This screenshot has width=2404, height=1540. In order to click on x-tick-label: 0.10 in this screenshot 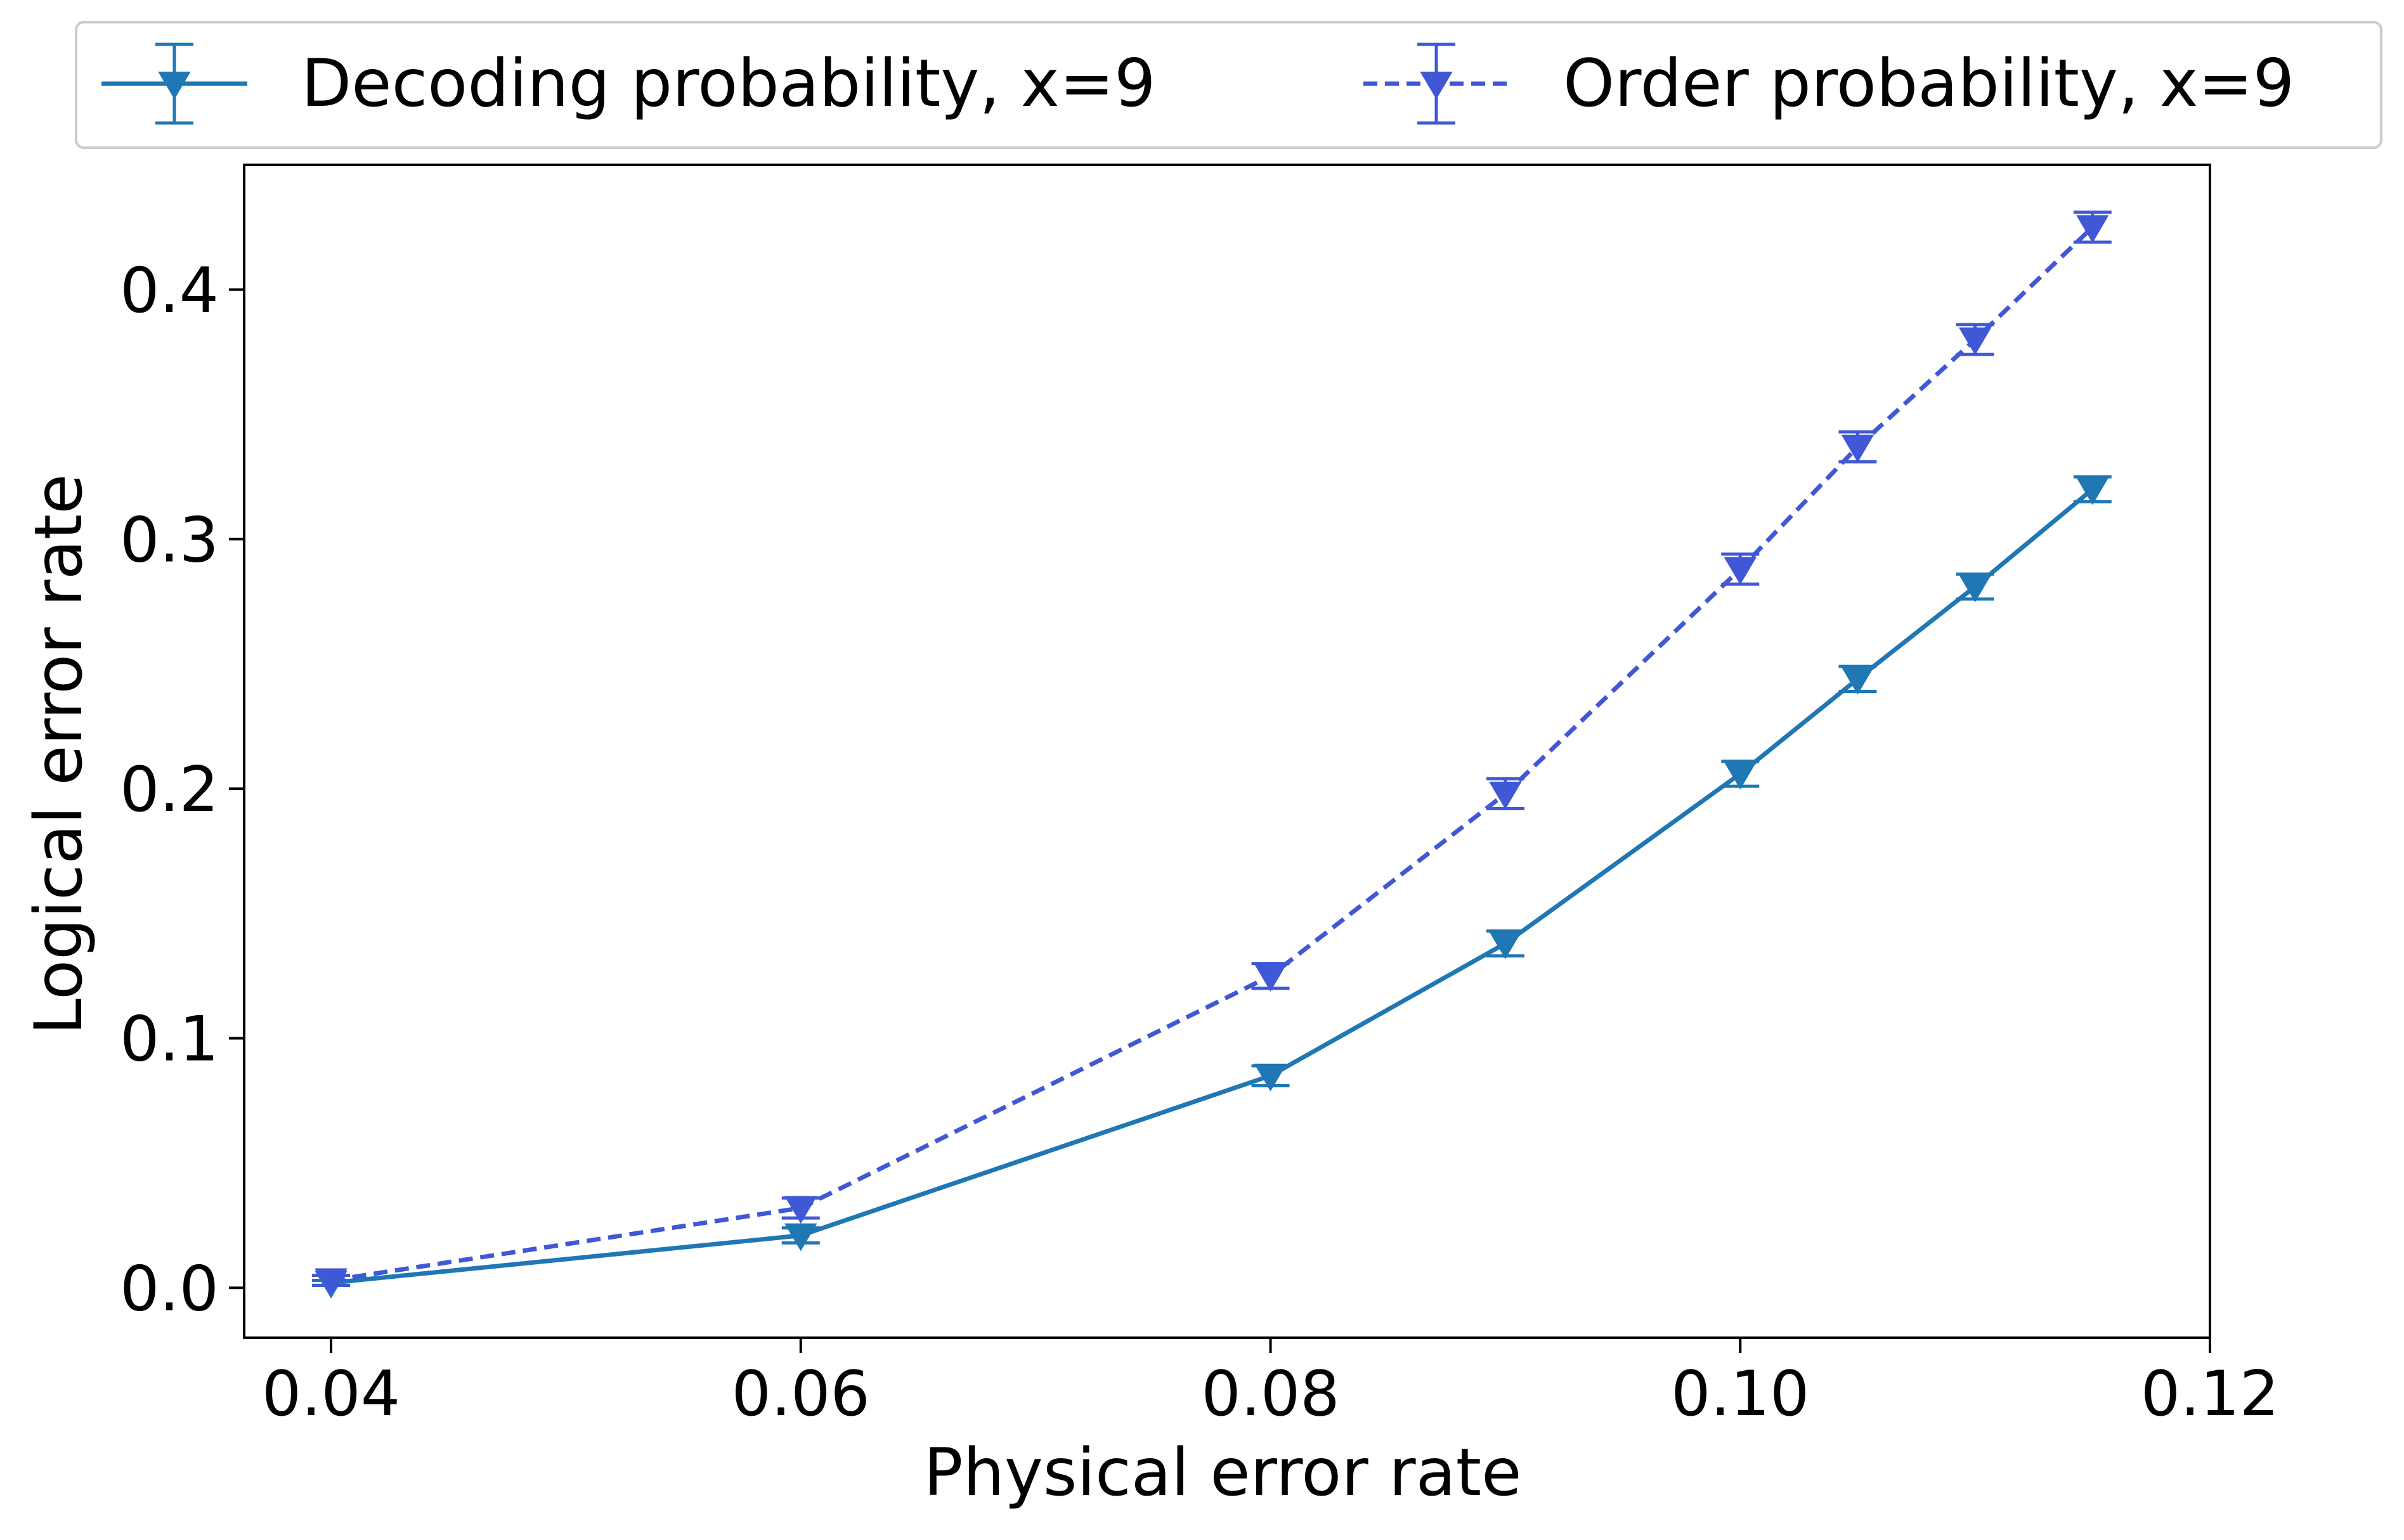, I will do `click(1740, 1394)`.